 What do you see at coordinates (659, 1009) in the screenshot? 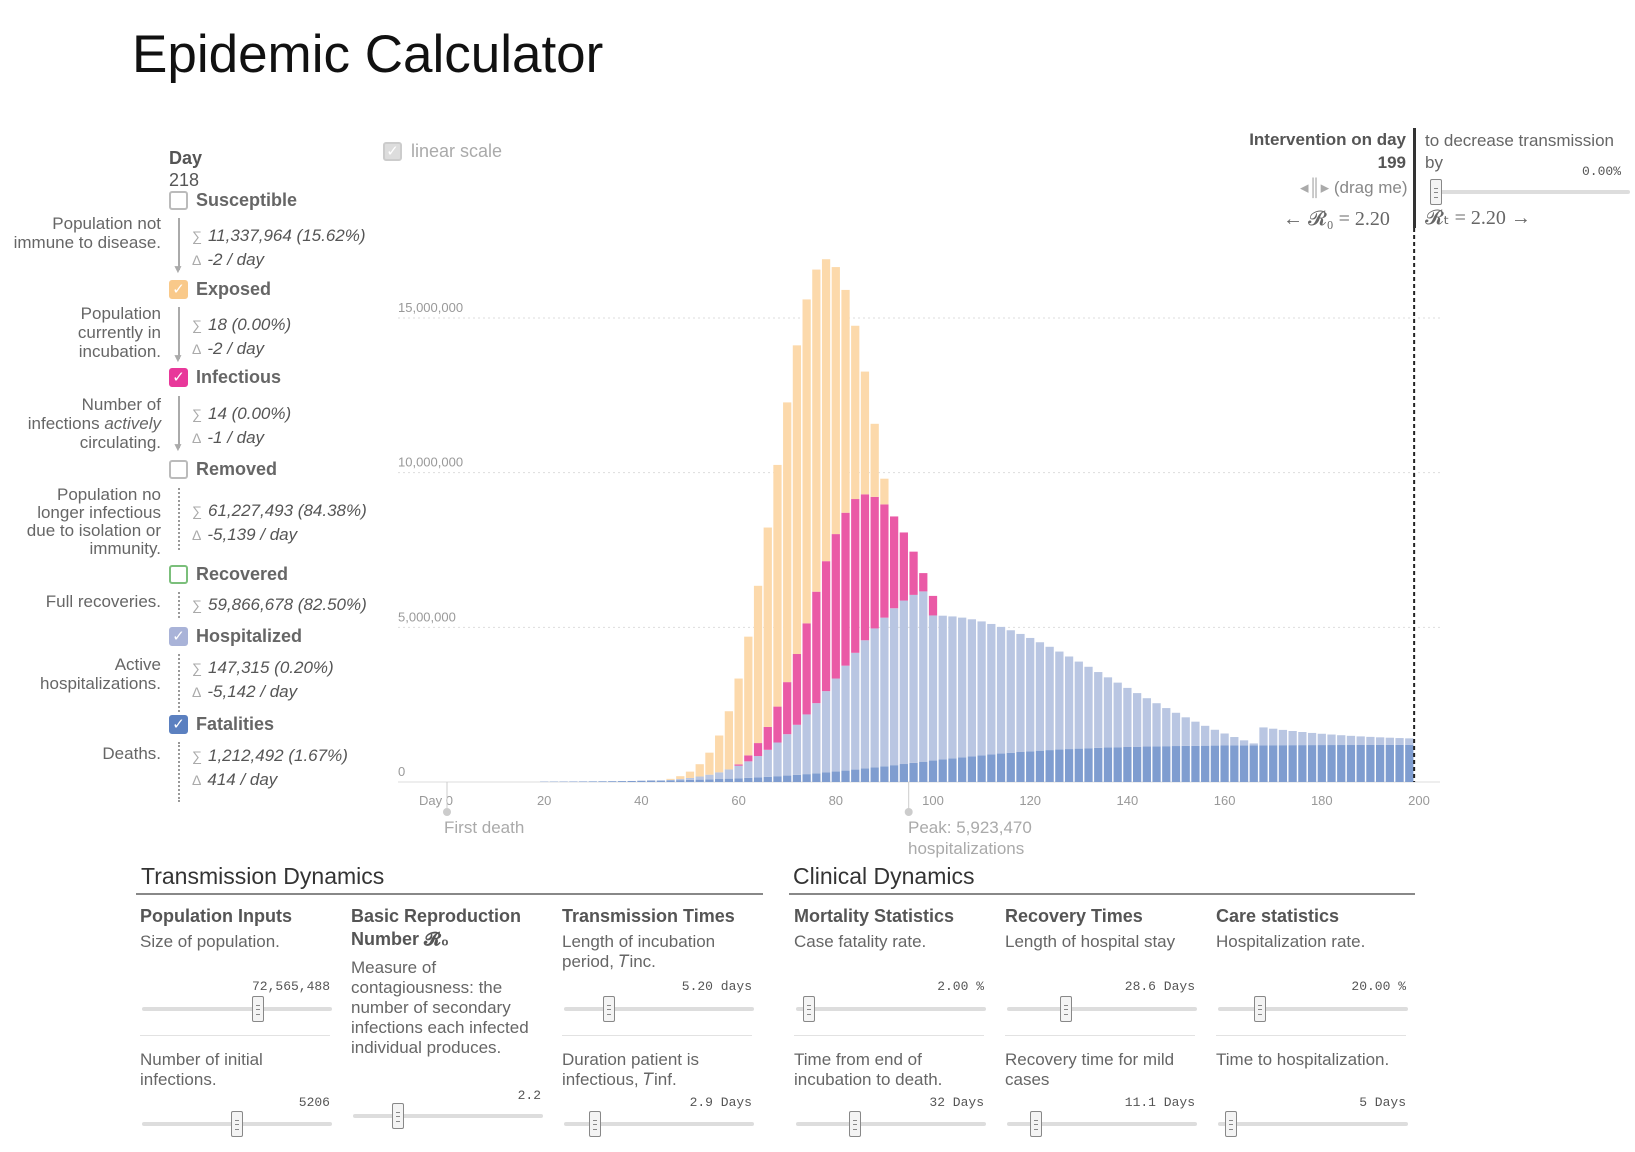
I see `incubation-slider` at bounding box center [659, 1009].